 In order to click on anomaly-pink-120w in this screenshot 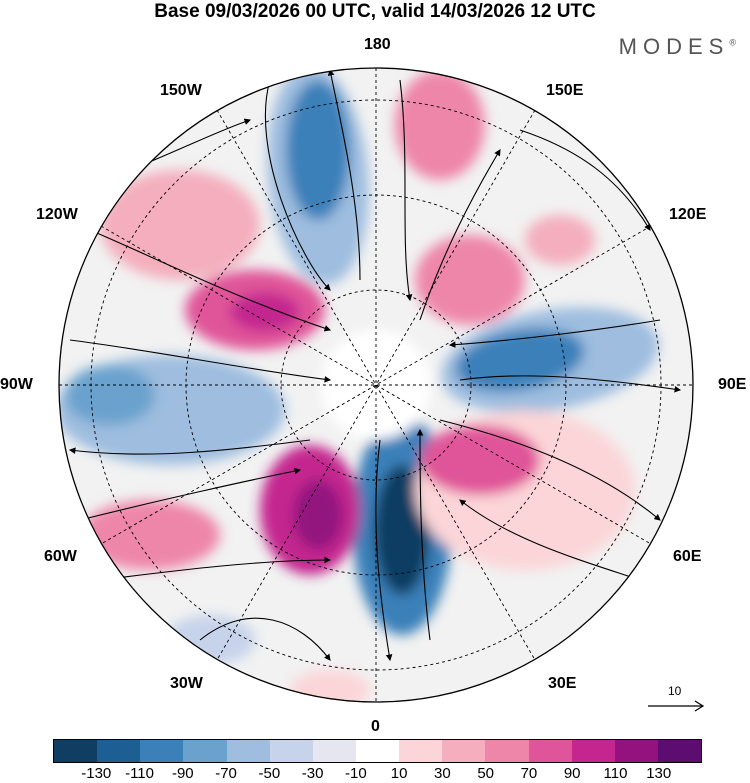, I will do `click(180, 225)`.